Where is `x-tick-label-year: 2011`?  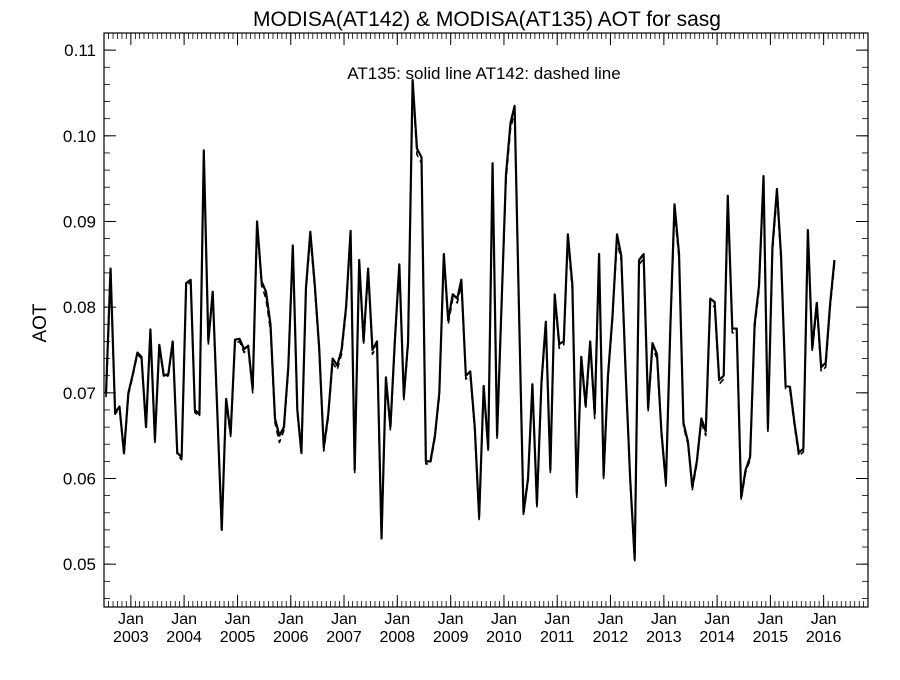 x-tick-label-year: 2011 is located at coordinates (557, 637).